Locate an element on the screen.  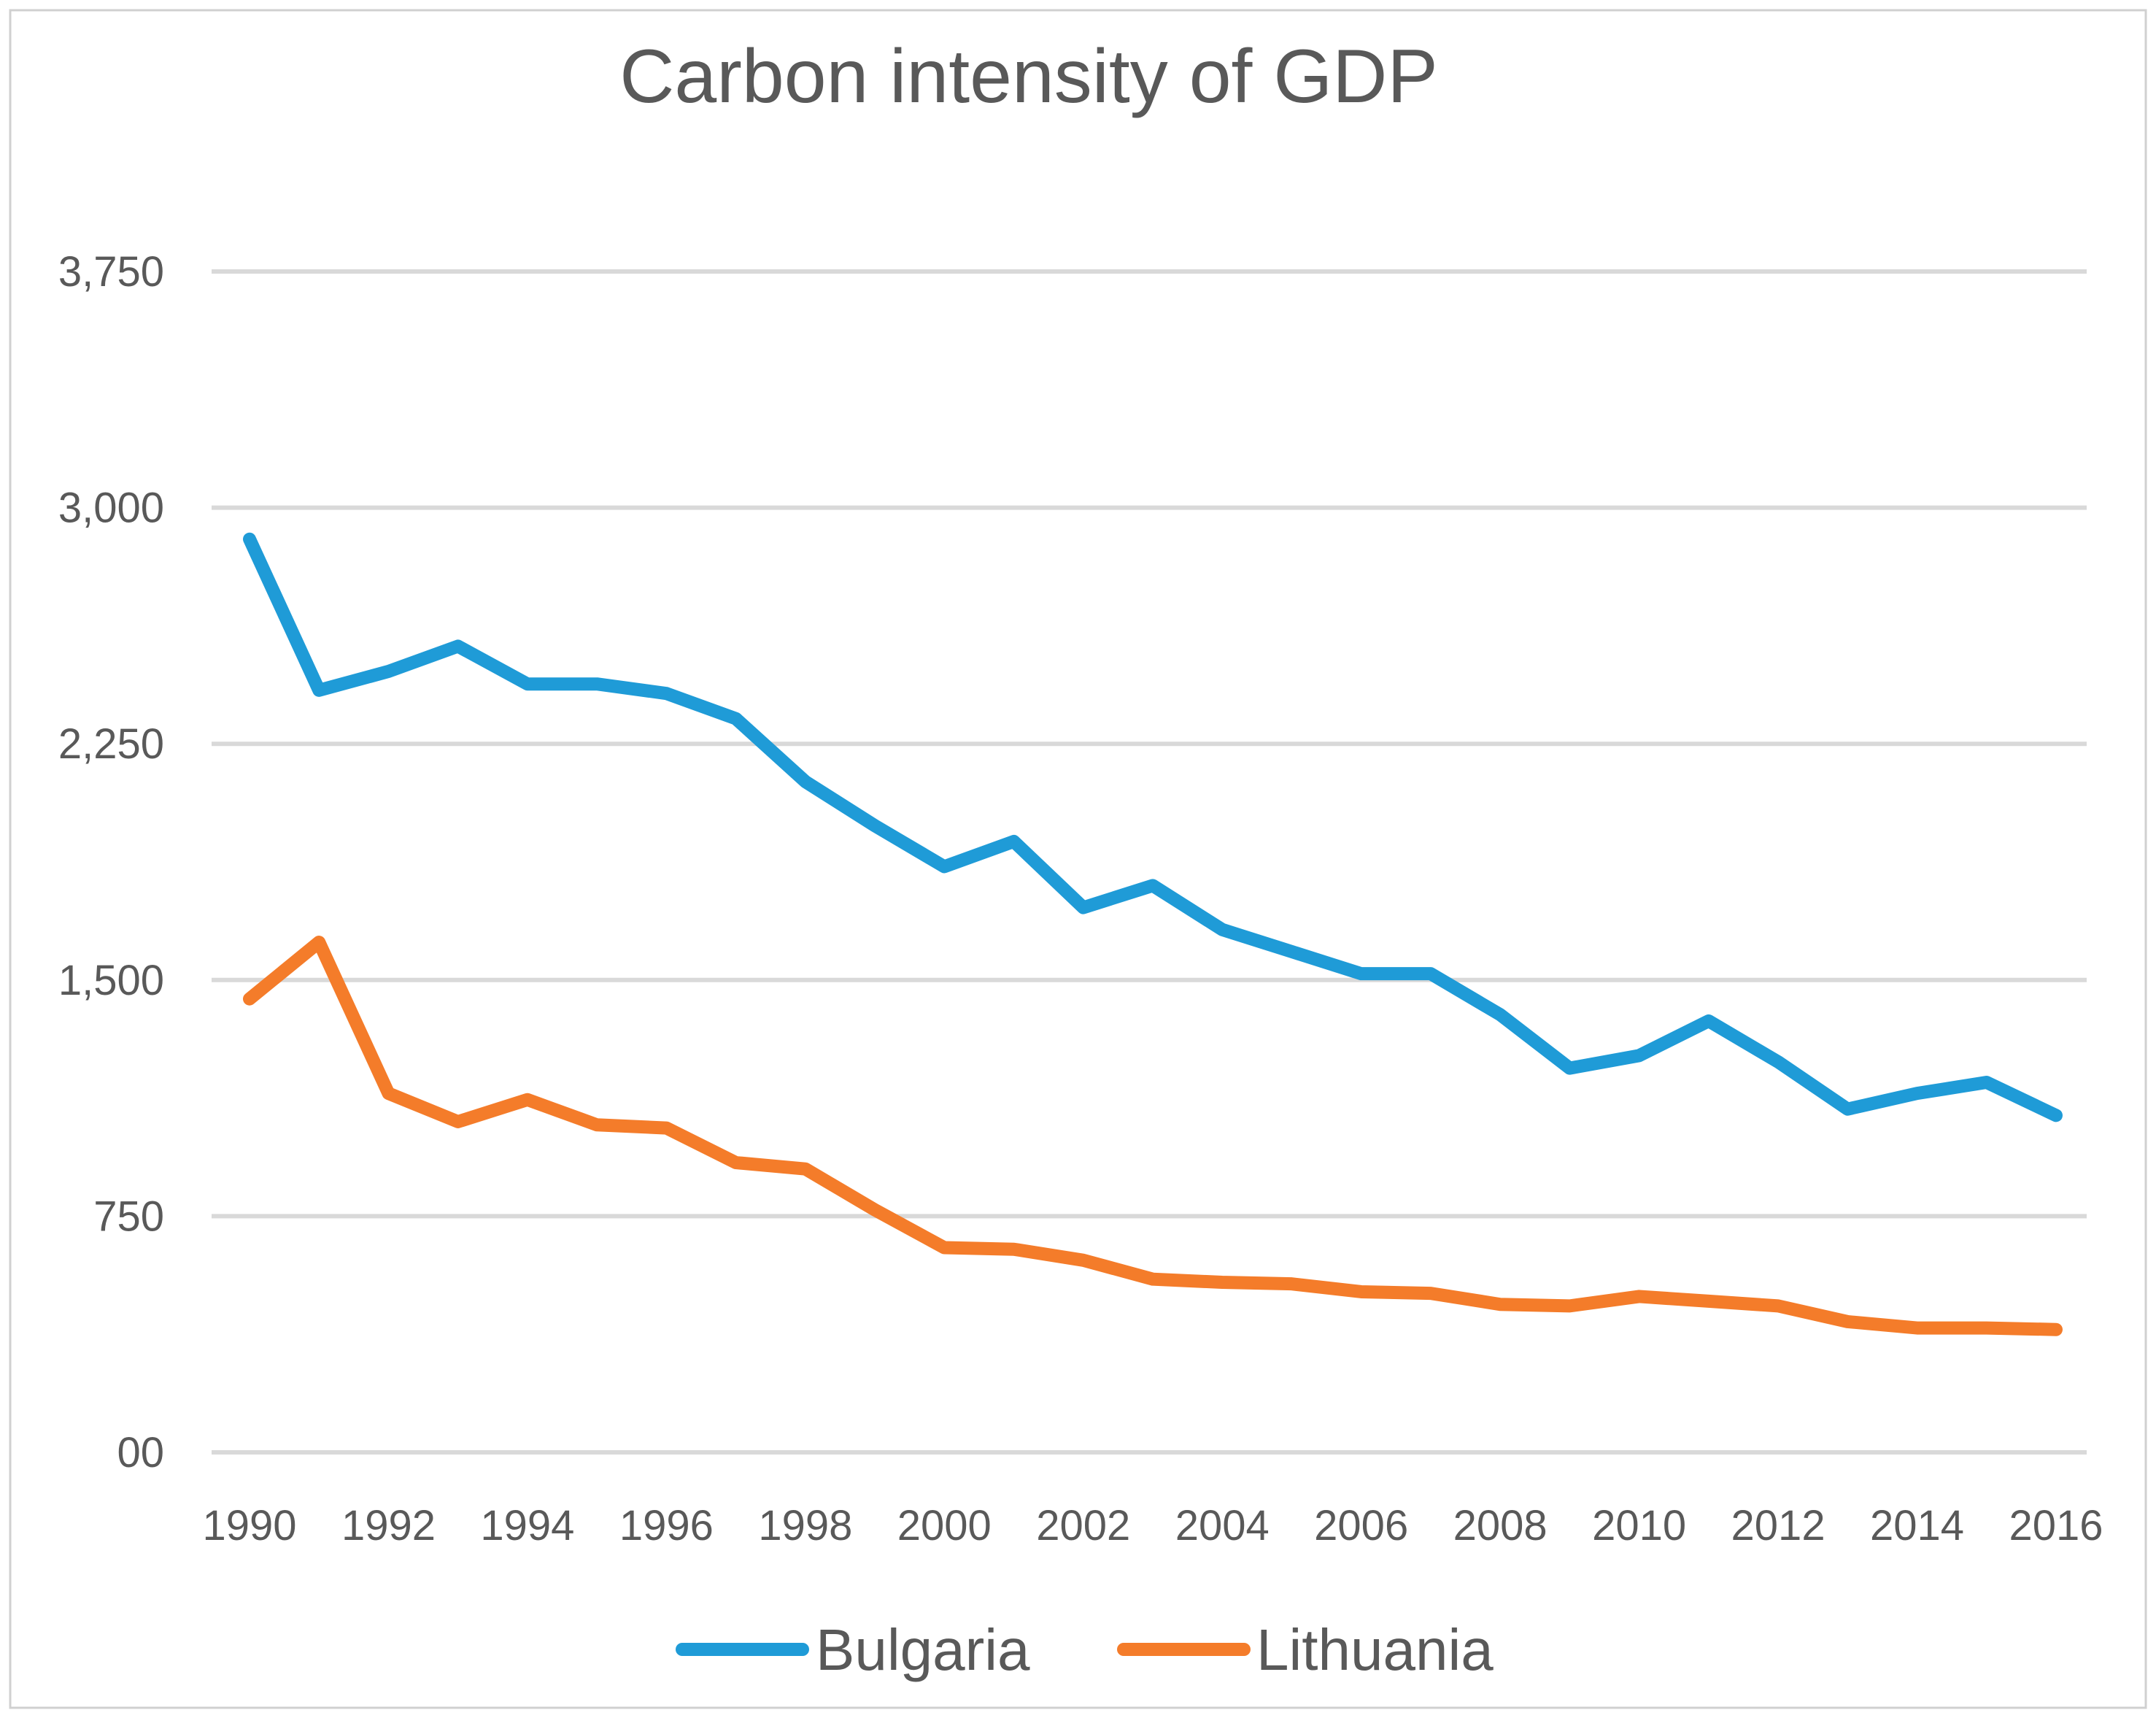
x-tick-label: 2008 is located at coordinates (1500, 1525).